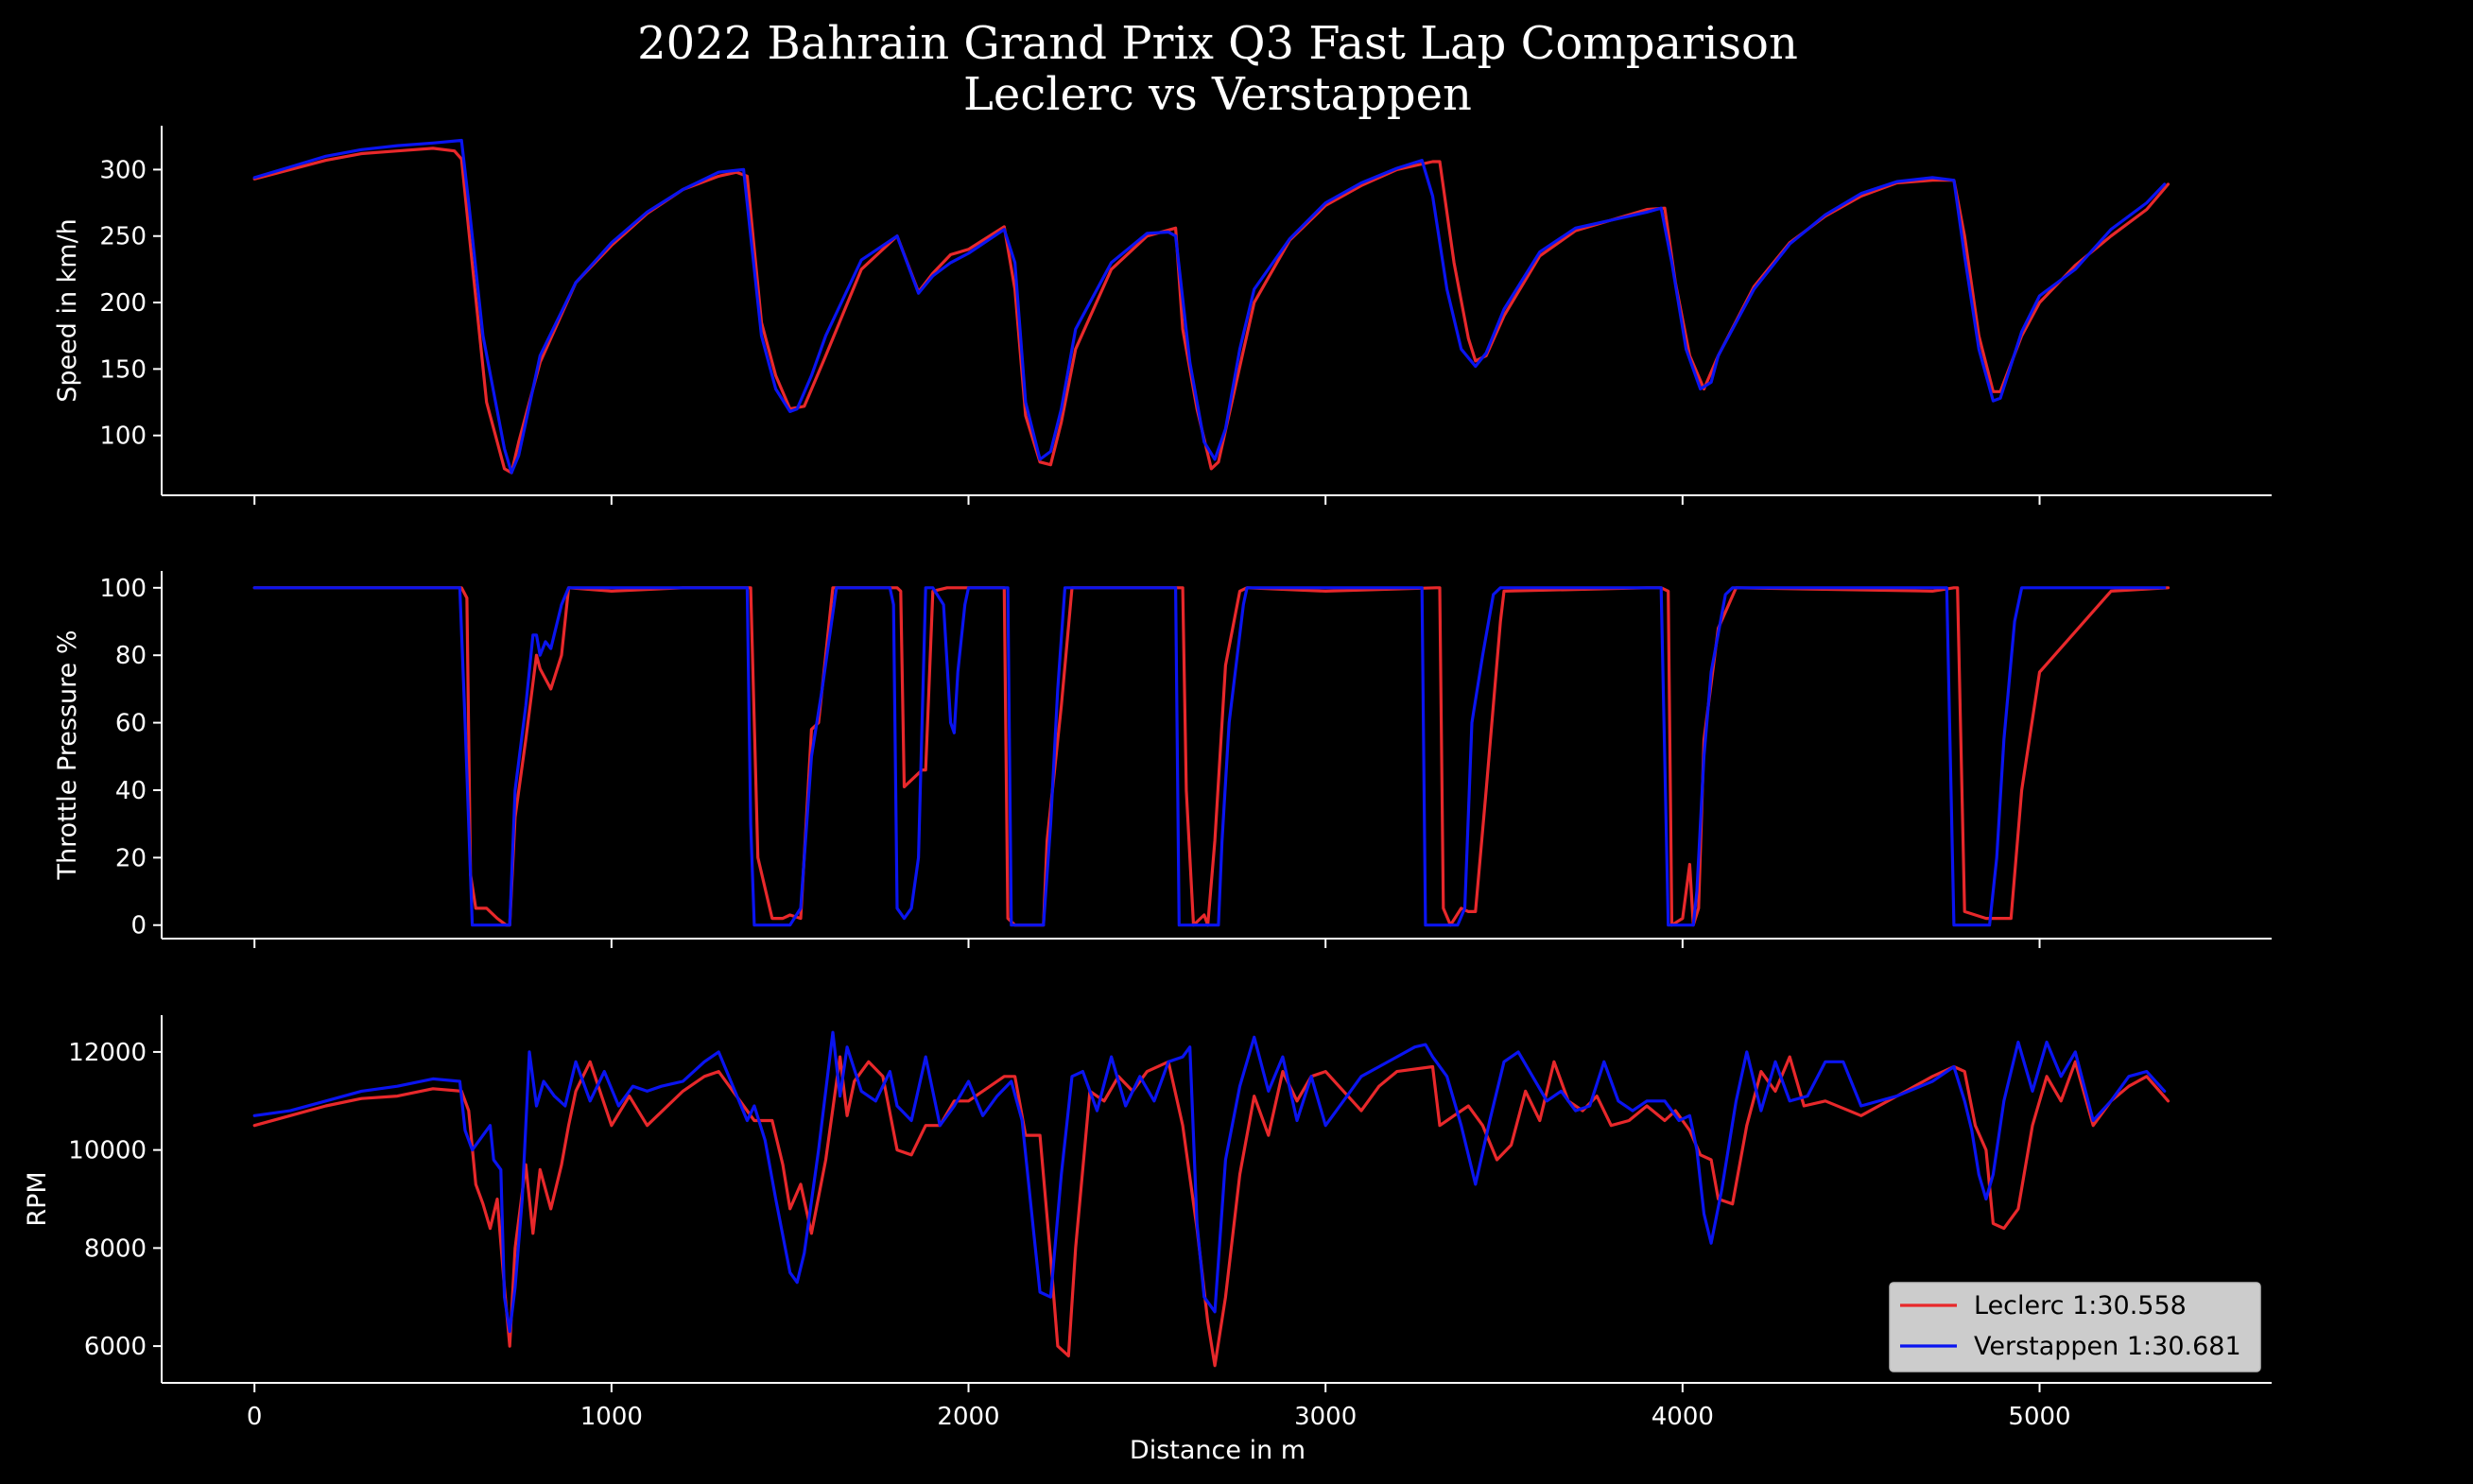 The image size is (2473, 1484). What do you see at coordinates (131, 791) in the screenshot?
I see `throttle-y-tick-label: 40` at bounding box center [131, 791].